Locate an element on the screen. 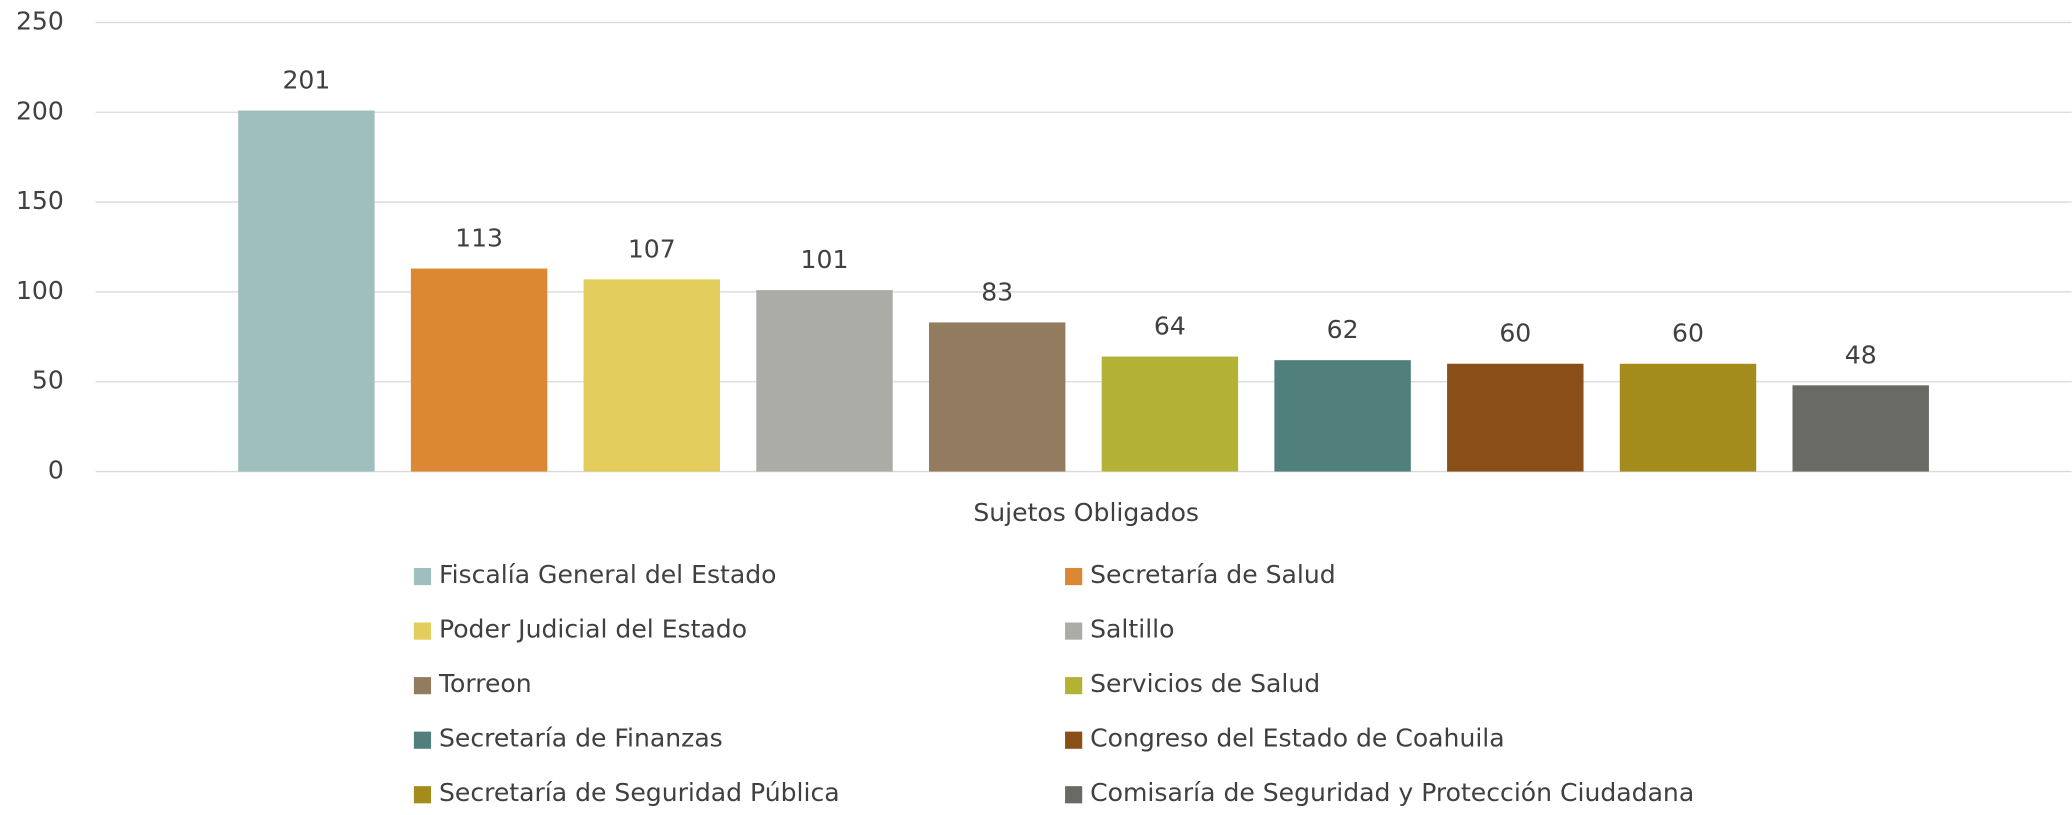  legend-label: Torreon is located at coordinates (485, 683).